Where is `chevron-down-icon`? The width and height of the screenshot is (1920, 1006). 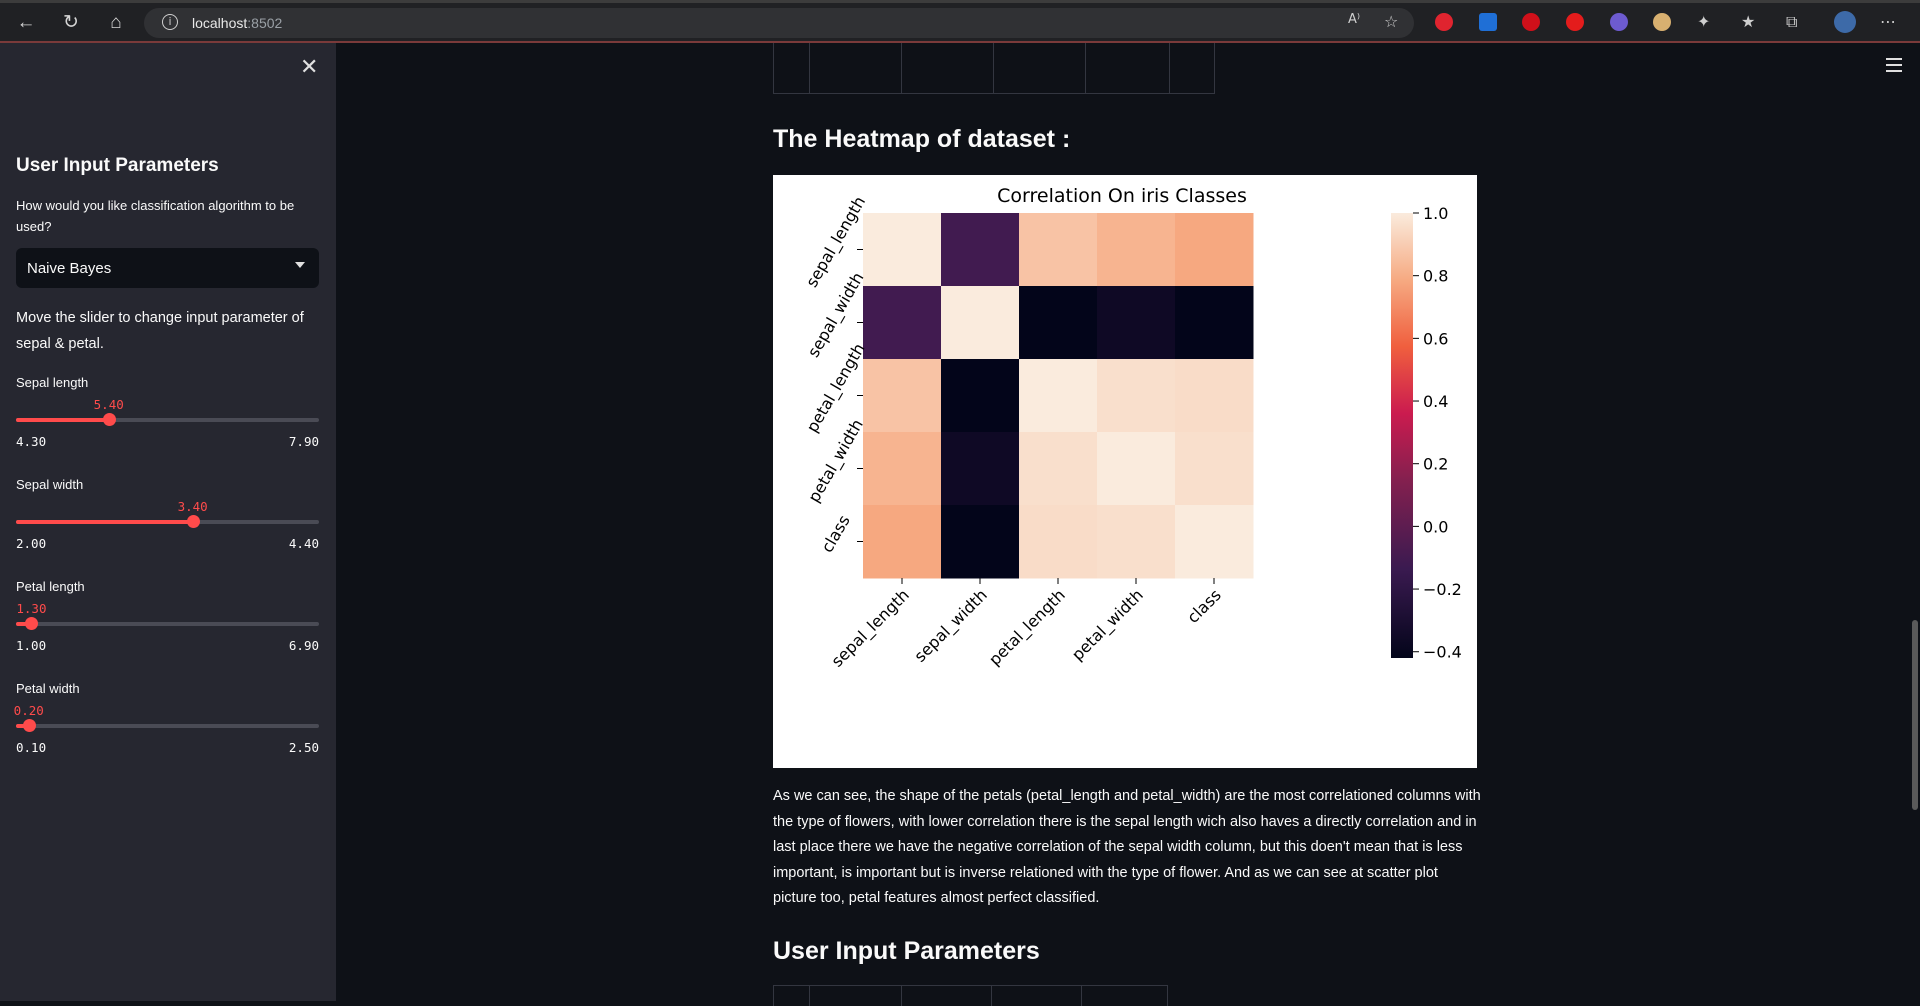
chevron-down-icon is located at coordinates (300, 265).